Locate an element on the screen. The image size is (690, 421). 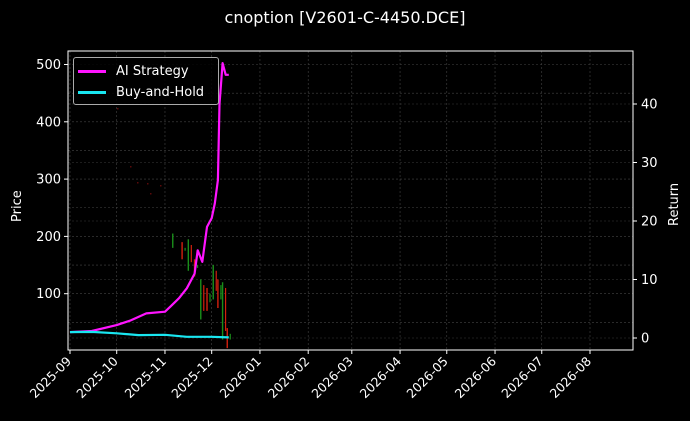
svg-text: 2026-08 is located at coordinates (571, 377).